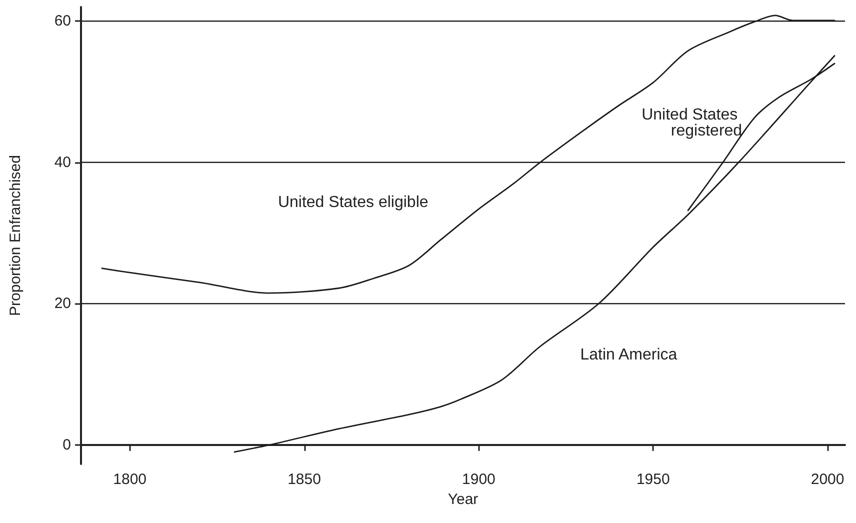  I want to click on series-label: United States eligible, so click(353, 203).